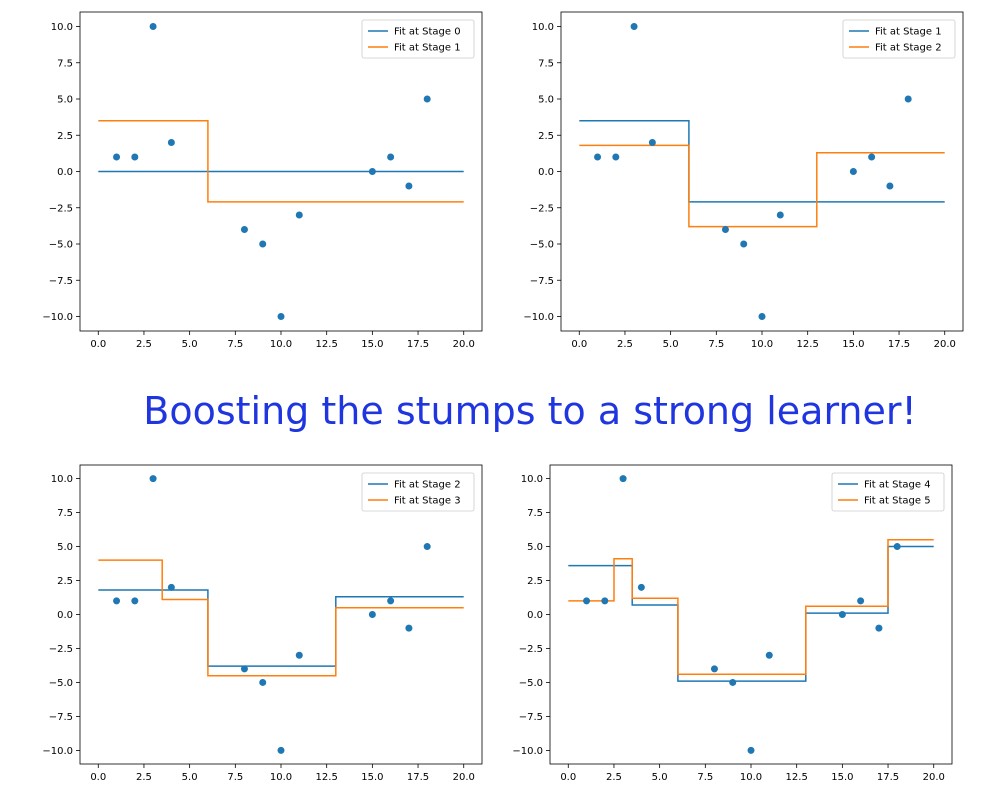 The height and width of the screenshot is (799, 1005). Describe the element at coordinates (897, 501) in the screenshot. I see `legend-entry: Fit at Stage 5` at that location.